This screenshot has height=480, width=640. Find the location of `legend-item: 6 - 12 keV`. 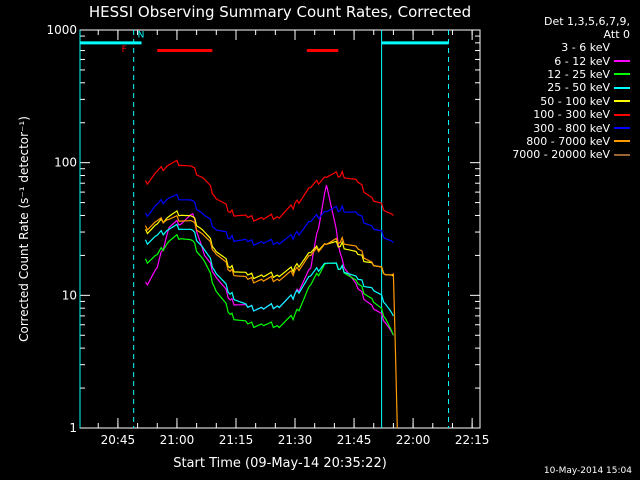

legend-item: 6 - 12 keV is located at coordinates (555, 61).